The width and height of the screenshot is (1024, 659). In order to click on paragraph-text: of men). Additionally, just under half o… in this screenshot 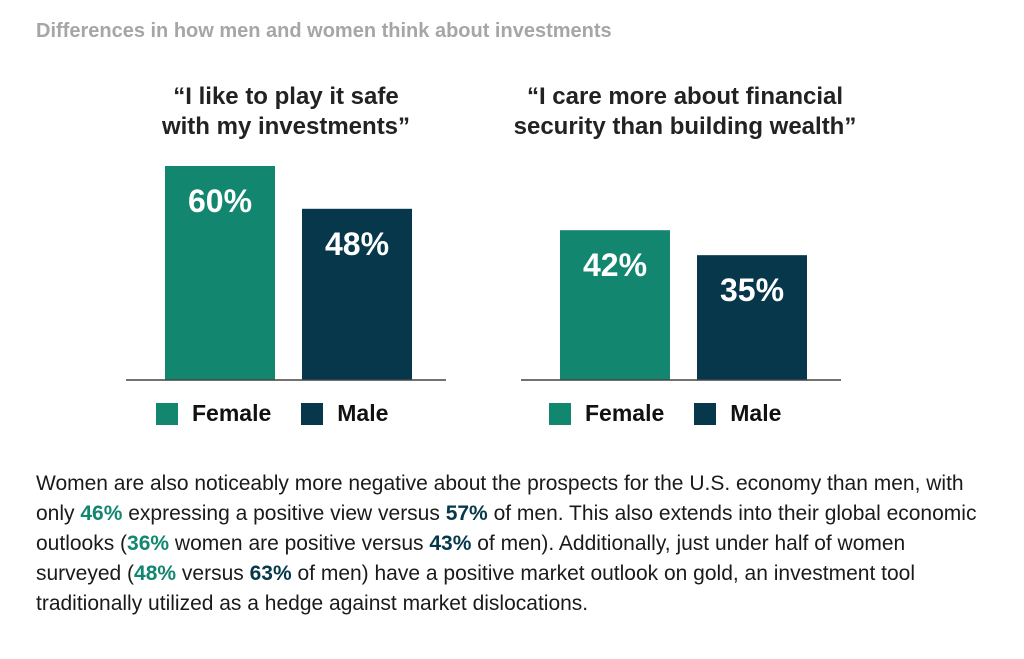, I will do `click(471, 558)`.